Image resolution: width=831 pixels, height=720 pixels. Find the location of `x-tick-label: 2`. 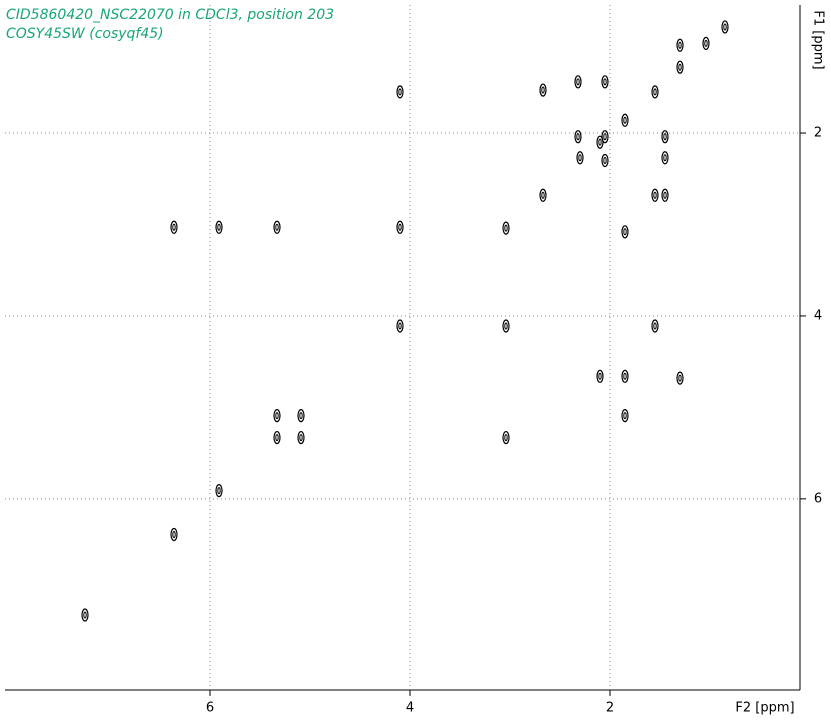

x-tick-label: 2 is located at coordinates (610, 708).